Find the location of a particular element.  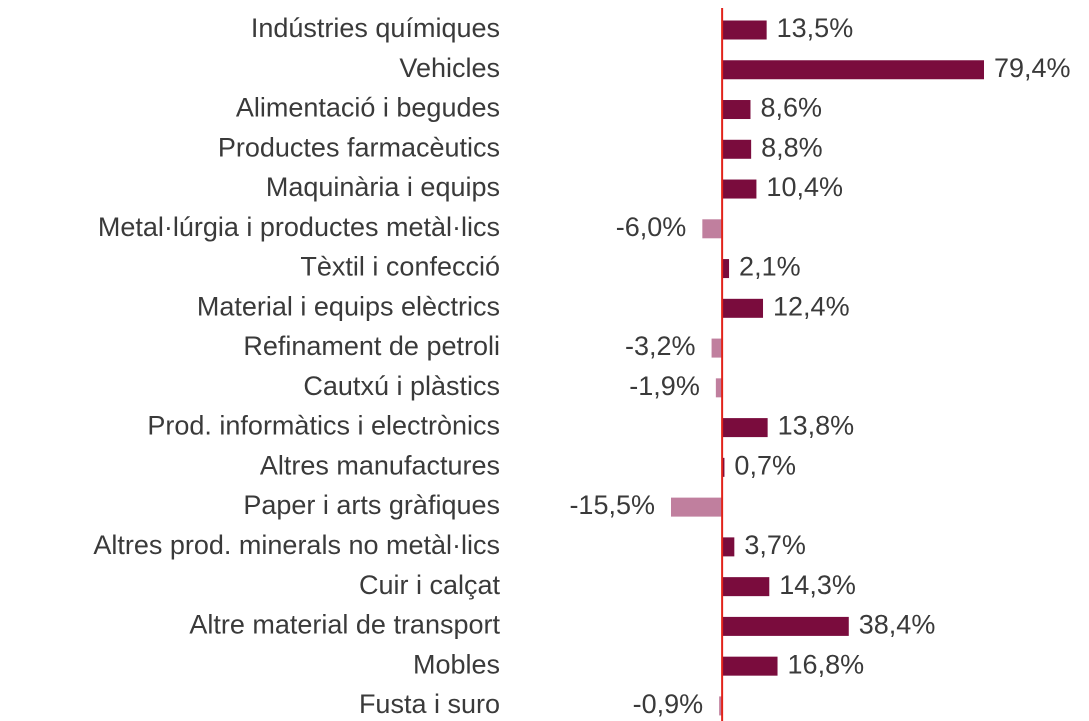

category-label: Material i equips elèctrics is located at coordinates (348, 306).